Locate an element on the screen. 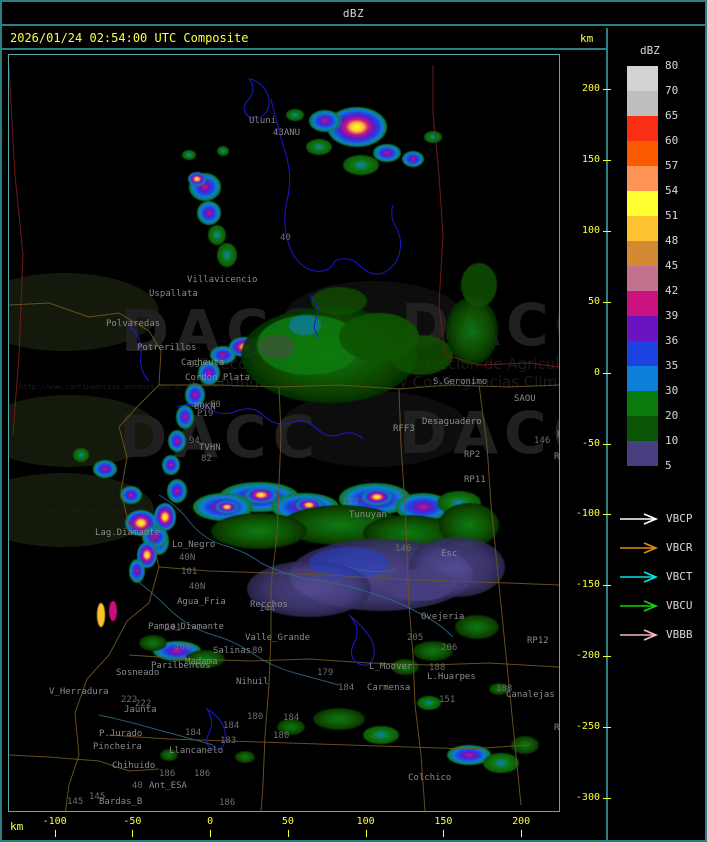 The height and width of the screenshot is (842, 707). place-label: Bardas_B is located at coordinates (121, 802).